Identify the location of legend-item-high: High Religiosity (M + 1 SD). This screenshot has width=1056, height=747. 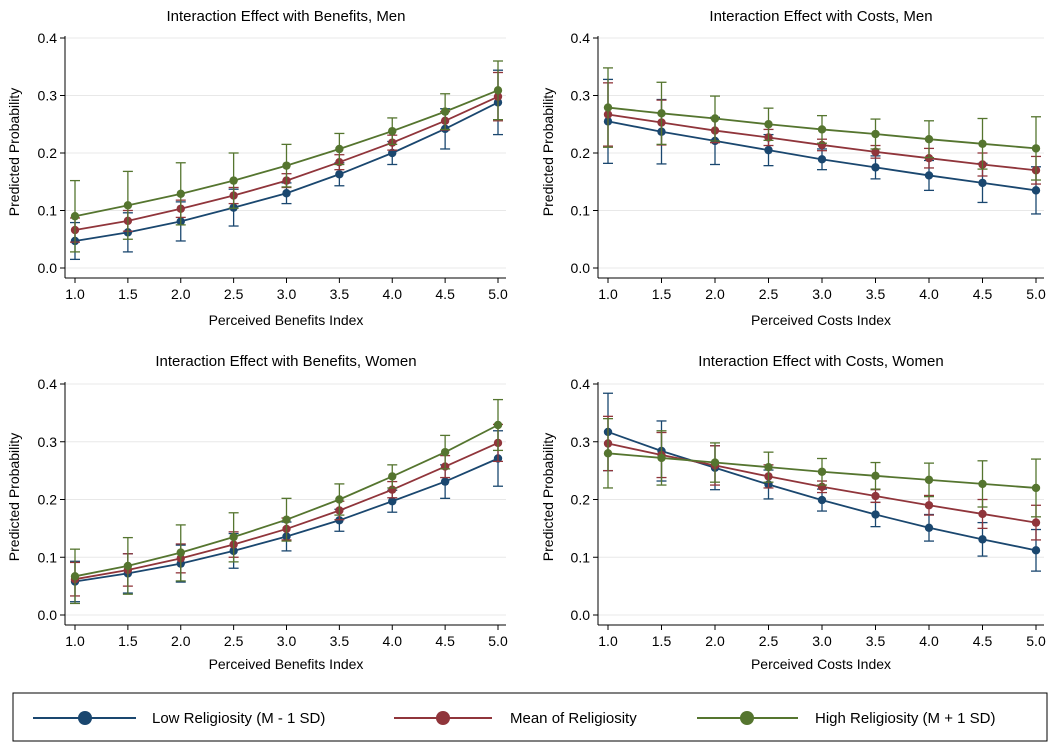
(846, 718).